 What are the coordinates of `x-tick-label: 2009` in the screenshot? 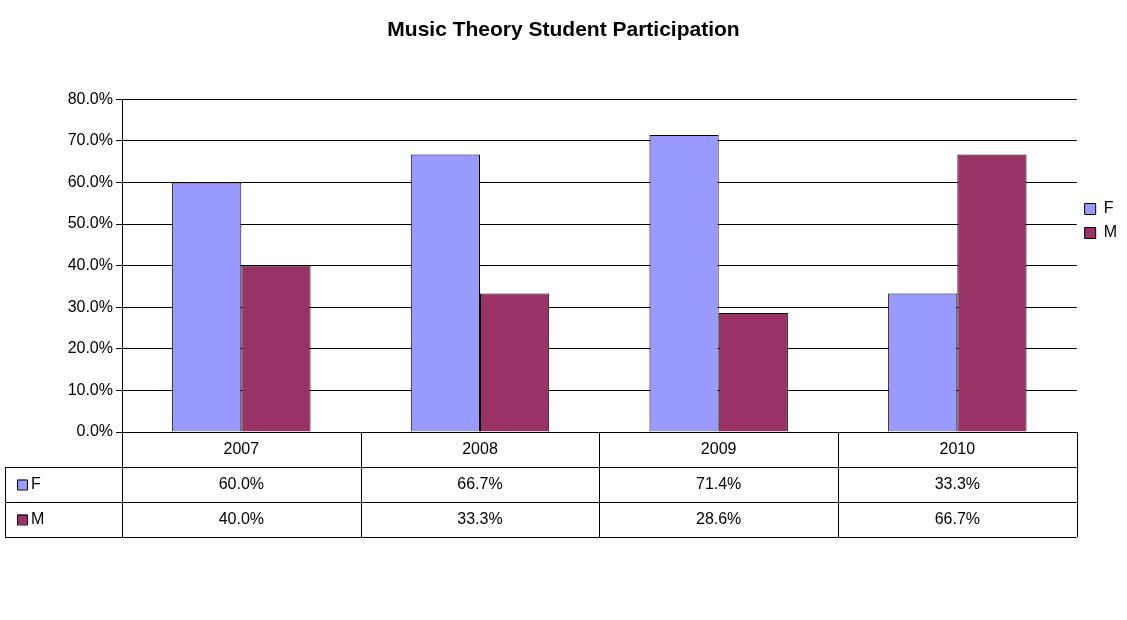 It's located at (718, 448).